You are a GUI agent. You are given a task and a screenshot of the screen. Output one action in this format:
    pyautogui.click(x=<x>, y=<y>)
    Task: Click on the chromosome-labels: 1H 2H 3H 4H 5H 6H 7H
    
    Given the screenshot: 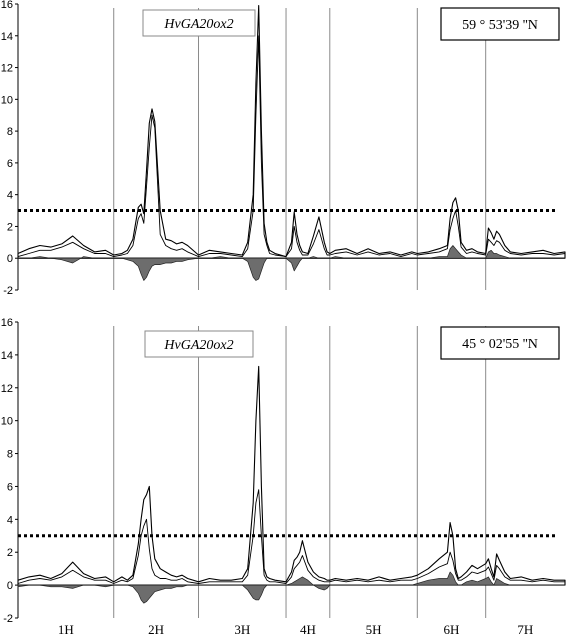 What is the action you would take?
    pyautogui.click(x=295, y=629)
    